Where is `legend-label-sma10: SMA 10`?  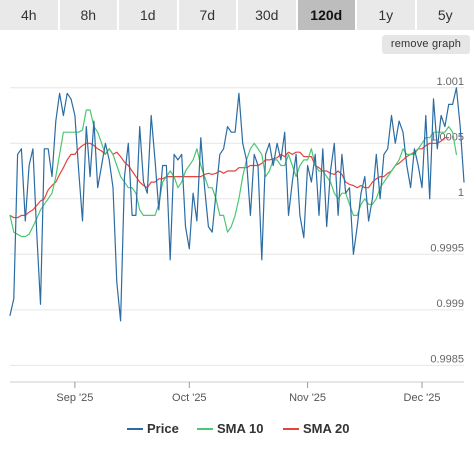 legend-label-sma10: SMA 10 is located at coordinates (240, 428).